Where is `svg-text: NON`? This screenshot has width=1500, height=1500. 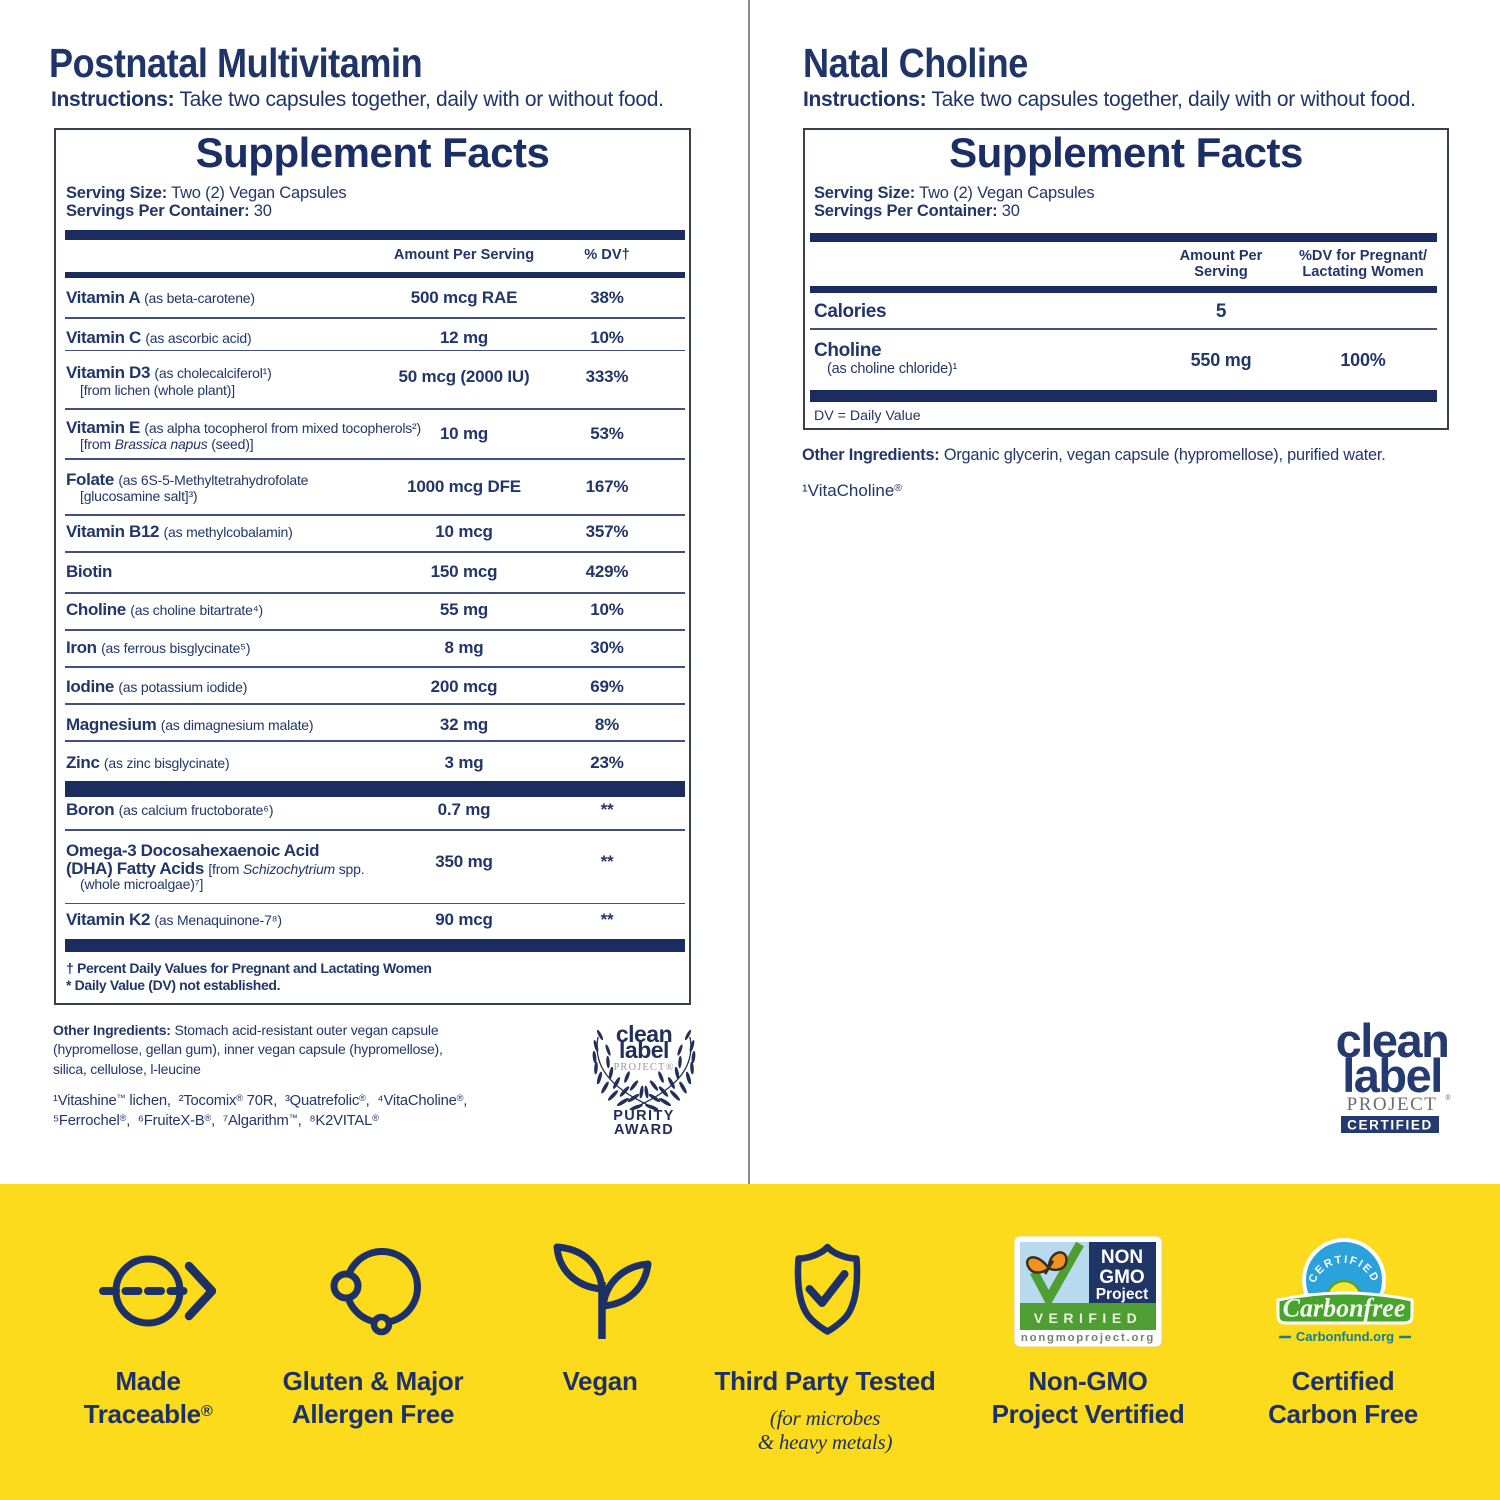
svg-text: NON is located at coordinates (1122, 1257).